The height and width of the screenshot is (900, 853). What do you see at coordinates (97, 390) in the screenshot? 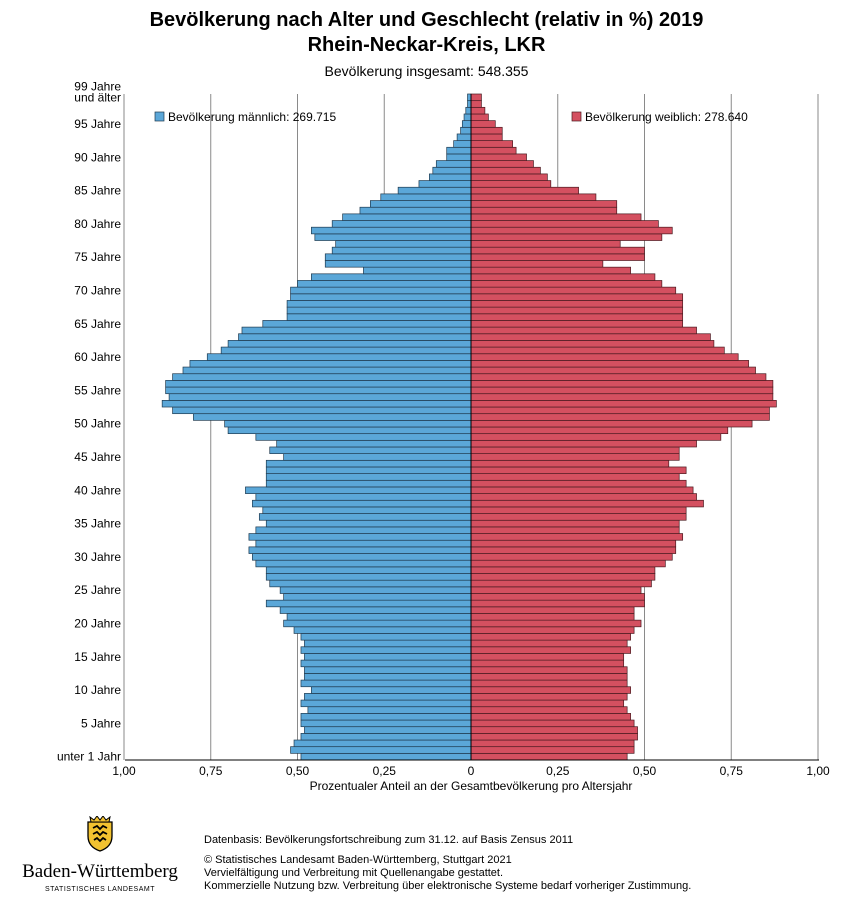
I see `y-tick-label: 55 Jahre` at bounding box center [97, 390].